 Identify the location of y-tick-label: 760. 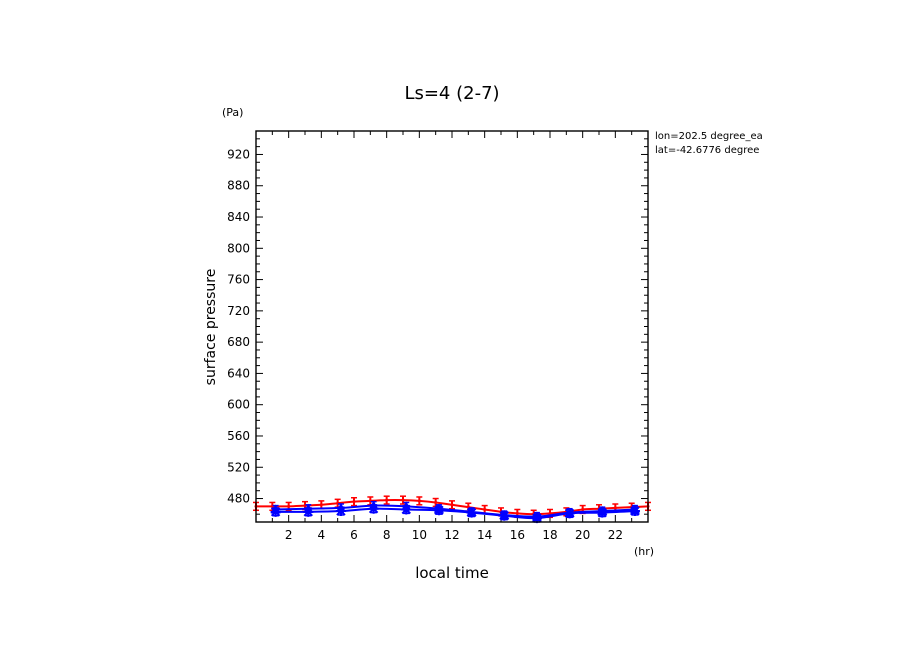
(238, 280).